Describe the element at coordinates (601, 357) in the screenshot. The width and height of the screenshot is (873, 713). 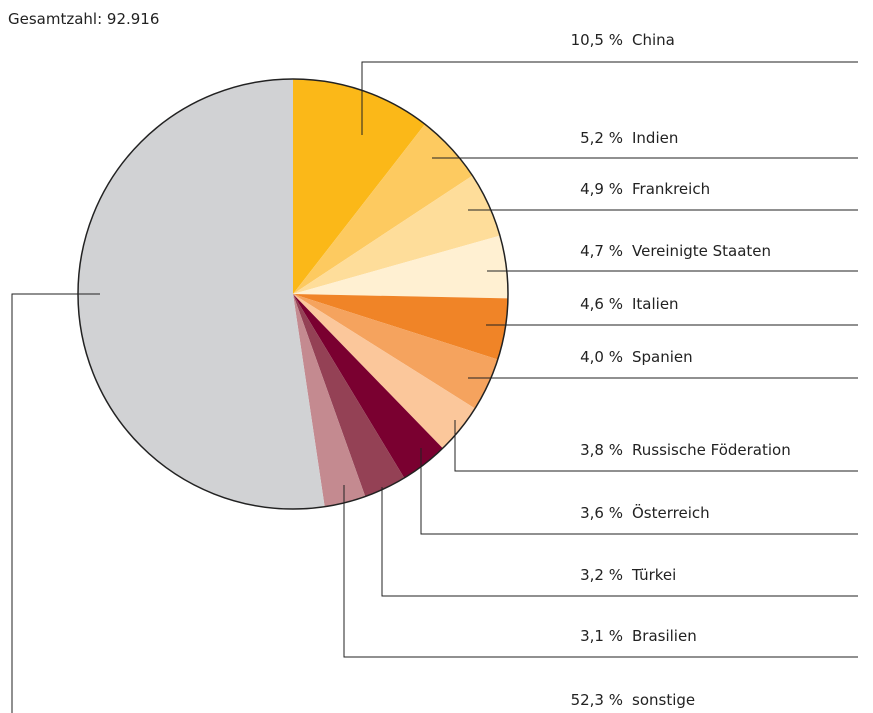
I see `value-label: 4,0 %` at that location.